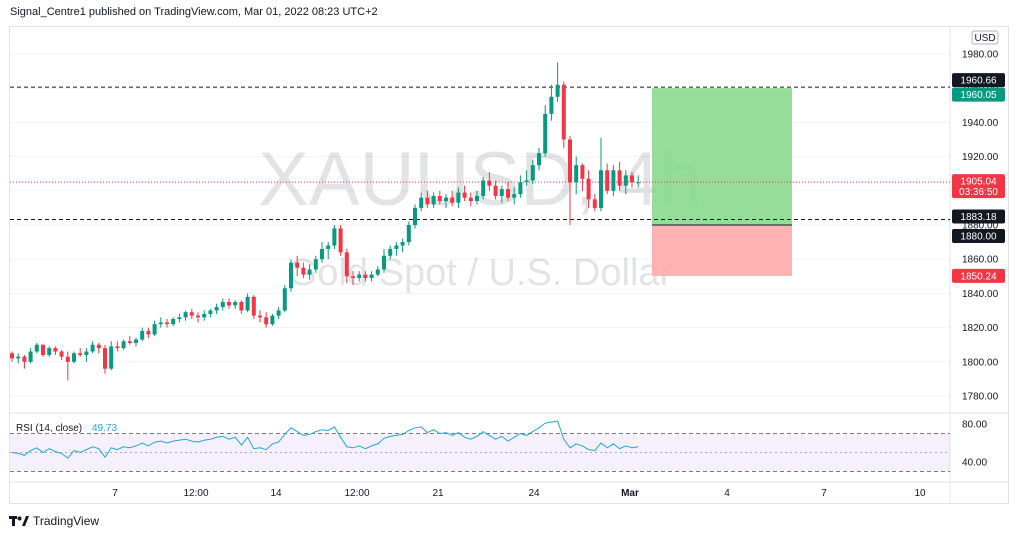 The height and width of the screenshot is (535, 1024). I want to click on symbol-watermark: XAUUSD, 4h Gold Spot / U.S. Dollar, so click(480, 215).